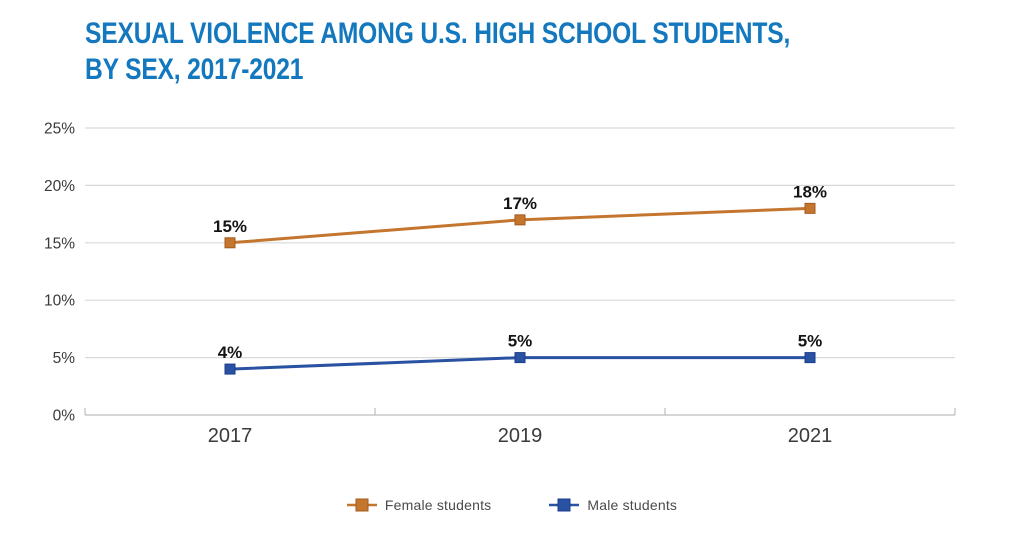 This screenshot has height=559, width=1024. Describe the element at coordinates (520, 436) in the screenshot. I see `x-tick-label-2019: 2019` at that location.